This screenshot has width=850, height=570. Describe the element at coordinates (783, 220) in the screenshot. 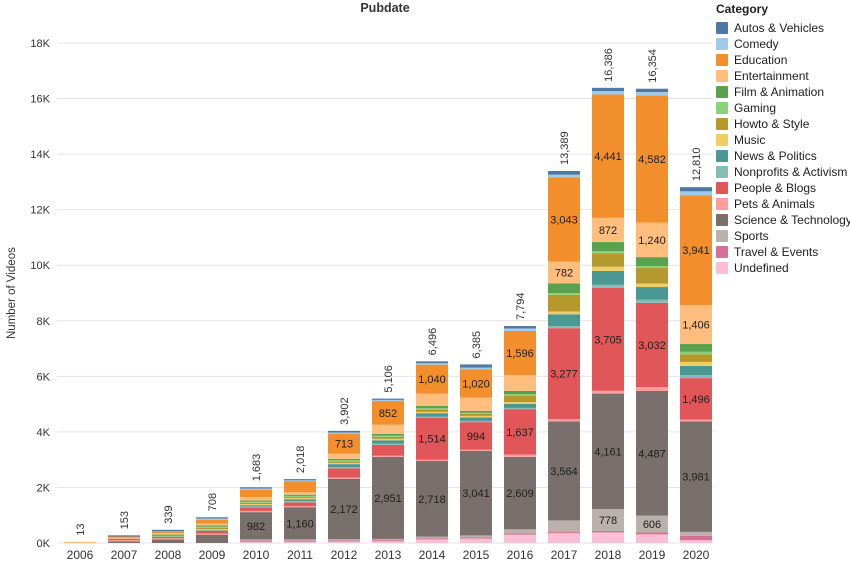

I see `legend-item-science-technology: Science & Technology` at that location.